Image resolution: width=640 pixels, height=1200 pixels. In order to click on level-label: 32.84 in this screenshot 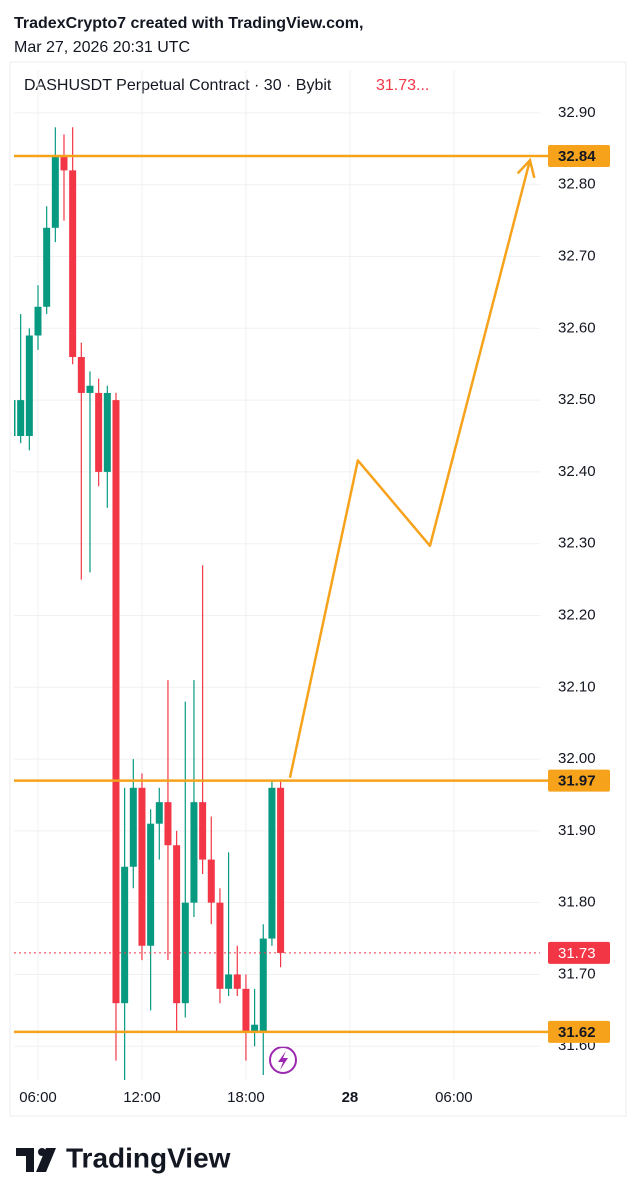, I will do `click(577, 156)`.